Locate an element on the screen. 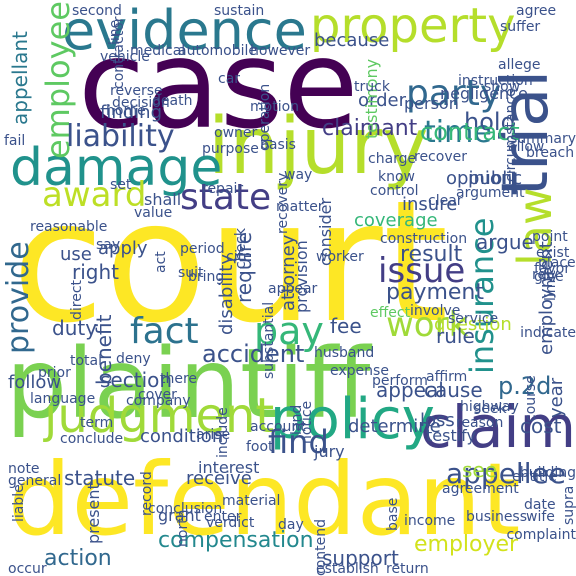 This screenshot has height=576, width=576. word-language: language is located at coordinates (63, 399).